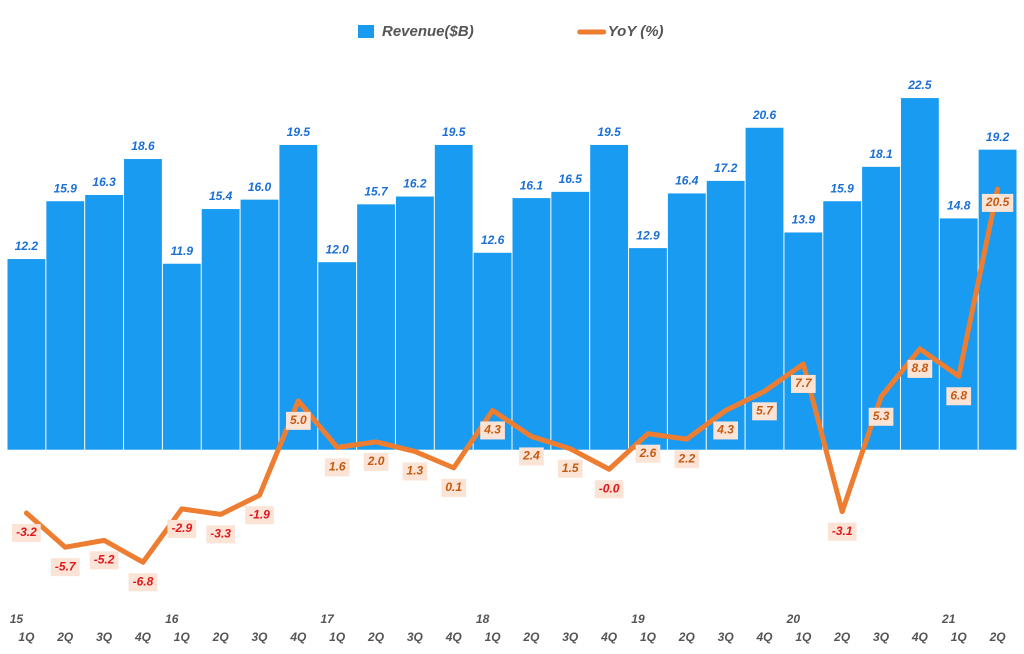  What do you see at coordinates (687, 181) in the screenshot?
I see `bar-label: 16.4` at bounding box center [687, 181].